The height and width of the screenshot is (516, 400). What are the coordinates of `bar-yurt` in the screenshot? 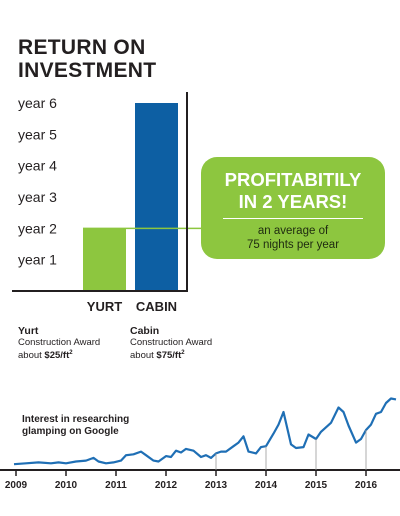 It's located at (104, 259).